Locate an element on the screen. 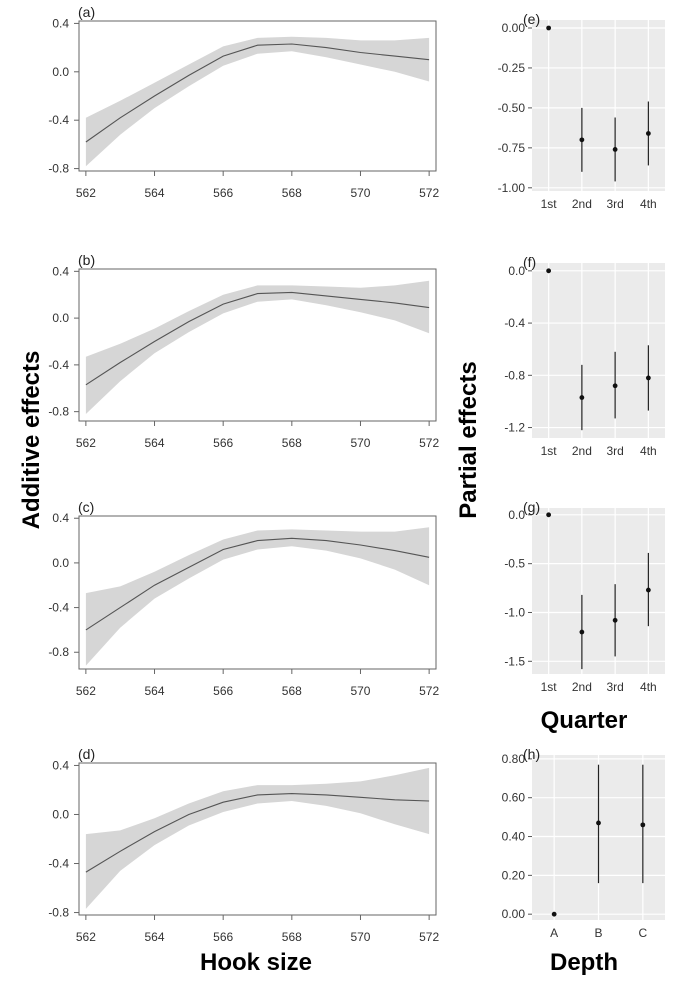  panel-g: 1st 2nd 3rd 4th 0.0 -0.5 -1.0 -1.5 (g) is located at coordinates (584, 596).